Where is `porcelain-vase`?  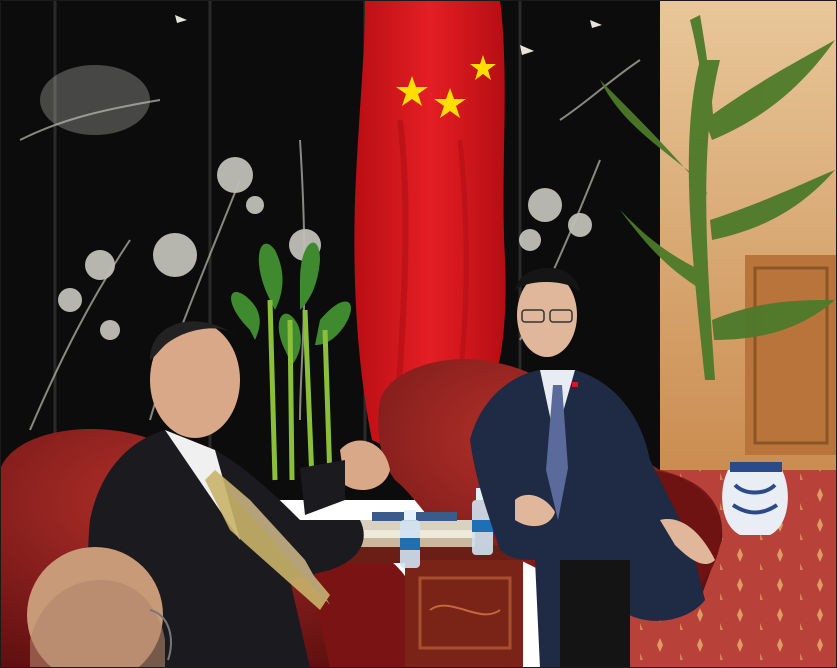 porcelain-vase is located at coordinates (755, 498).